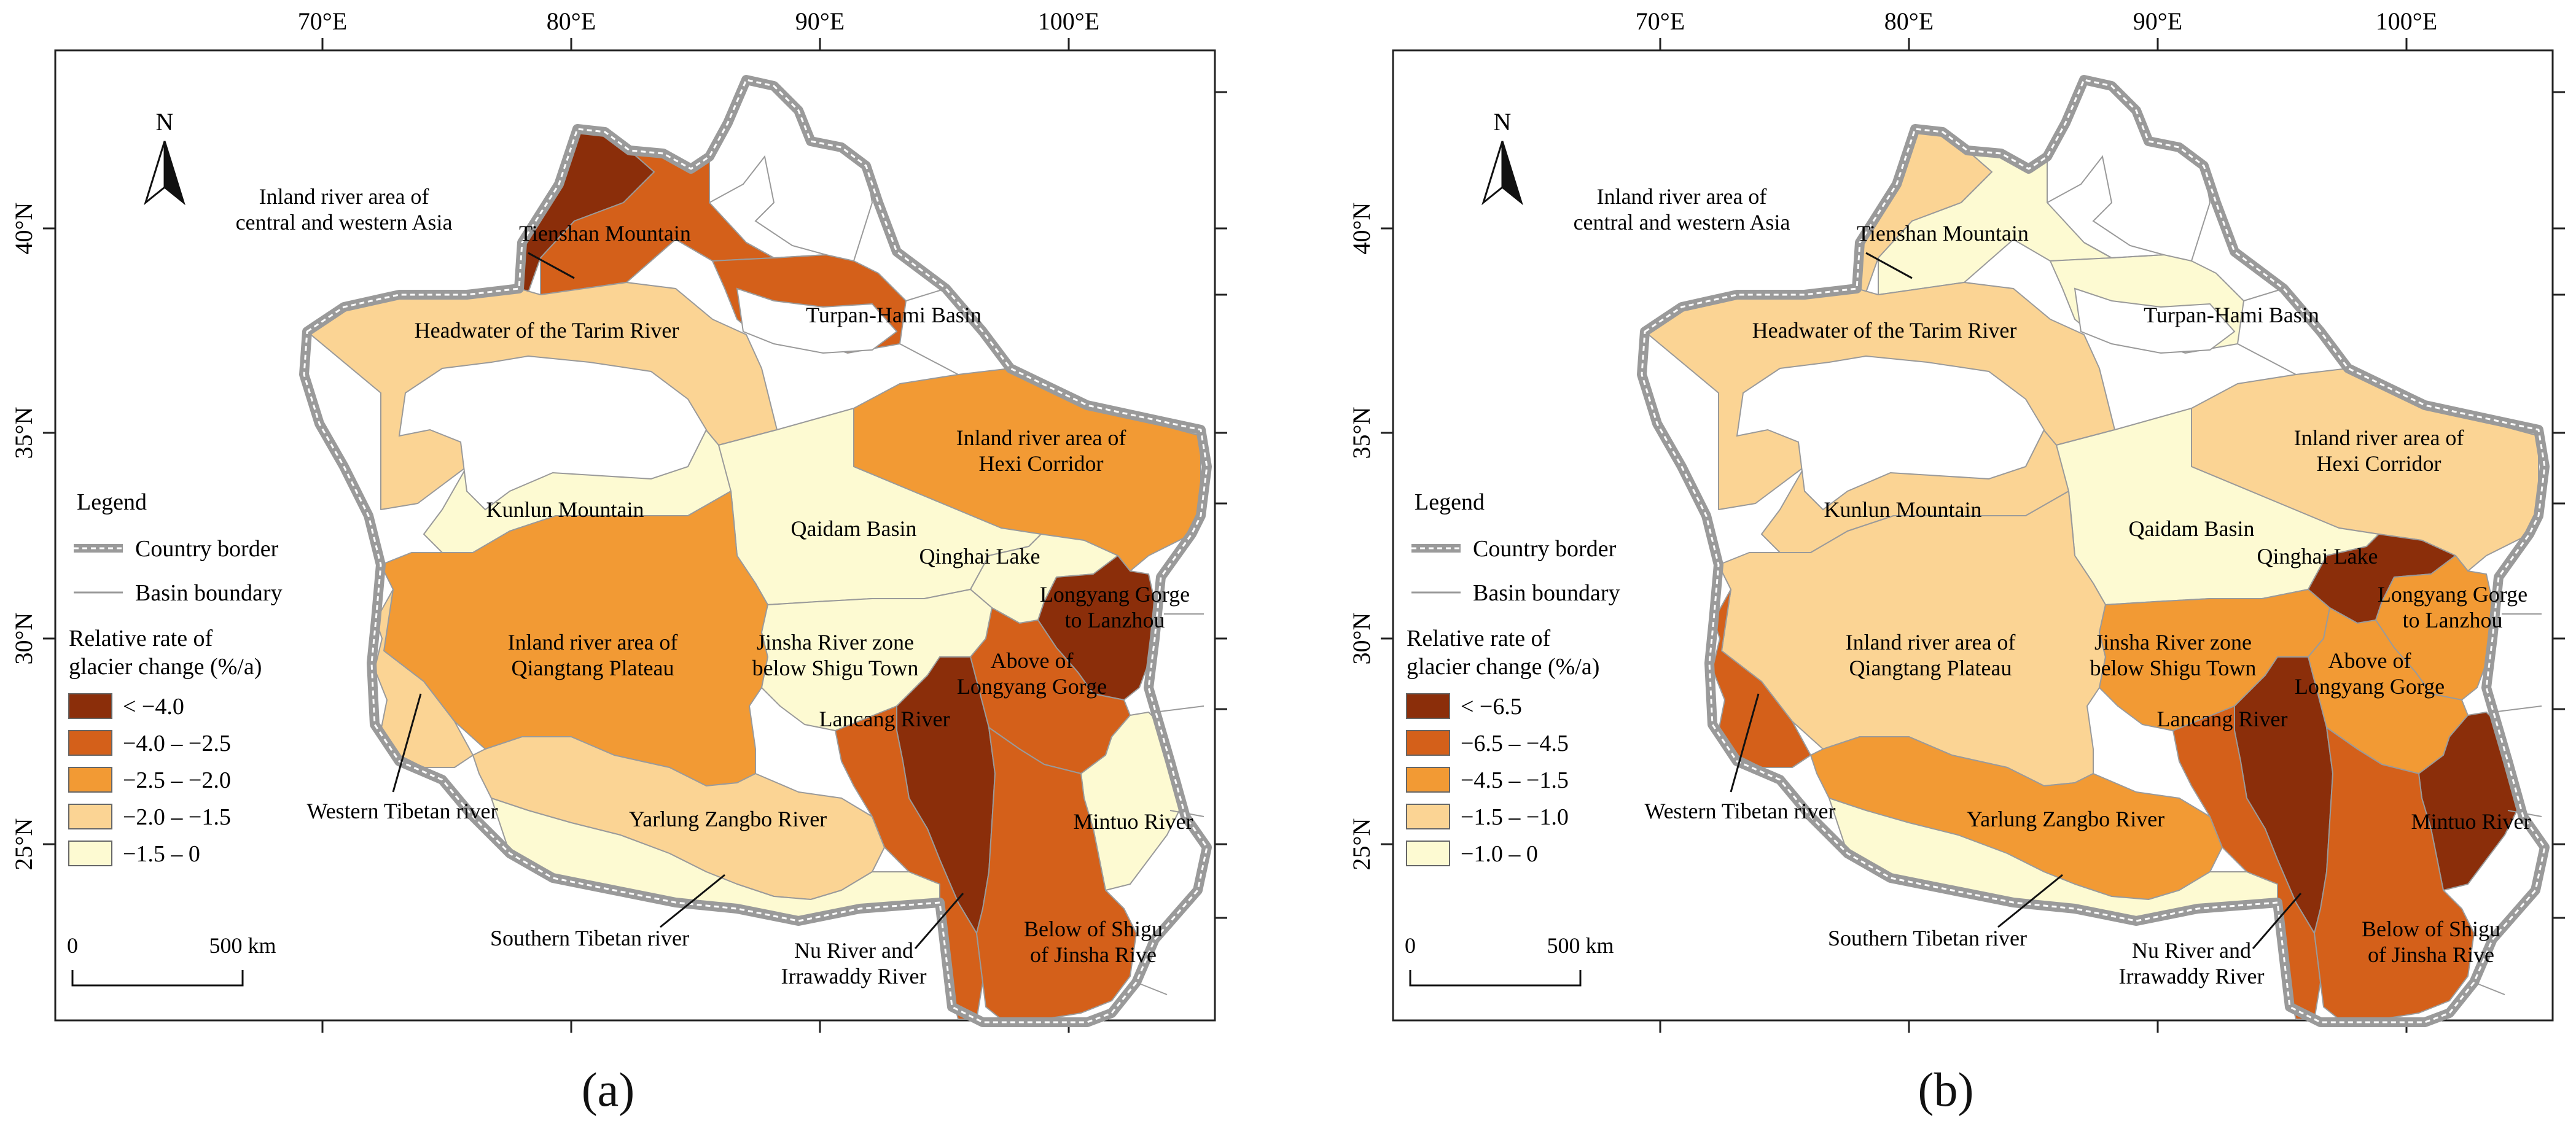 The width and height of the screenshot is (2576, 1126). What do you see at coordinates (608, 1089) in the screenshot?
I see `panel-label-a: (a)` at bounding box center [608, 1089].